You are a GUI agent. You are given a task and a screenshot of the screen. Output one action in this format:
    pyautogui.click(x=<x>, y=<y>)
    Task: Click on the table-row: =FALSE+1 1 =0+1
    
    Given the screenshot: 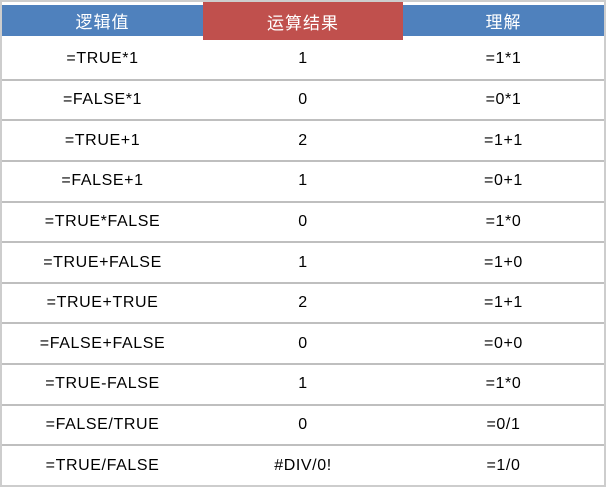 What is the action you would take?
    pyautogui.click(x=303, y=182)
    